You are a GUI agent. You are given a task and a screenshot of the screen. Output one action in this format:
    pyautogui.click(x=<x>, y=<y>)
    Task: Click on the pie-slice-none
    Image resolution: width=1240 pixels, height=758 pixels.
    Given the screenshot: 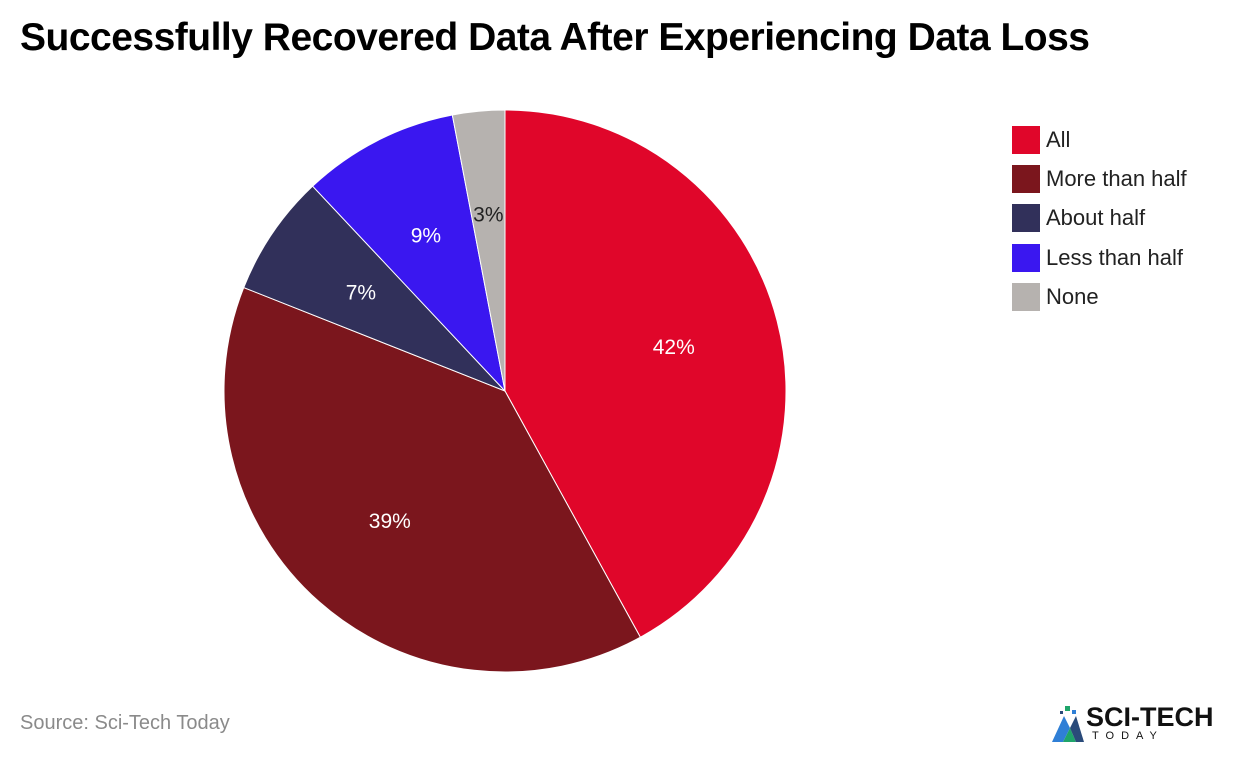 What is the action you would take?
    pyautogui.click(x=478, y=250)
    